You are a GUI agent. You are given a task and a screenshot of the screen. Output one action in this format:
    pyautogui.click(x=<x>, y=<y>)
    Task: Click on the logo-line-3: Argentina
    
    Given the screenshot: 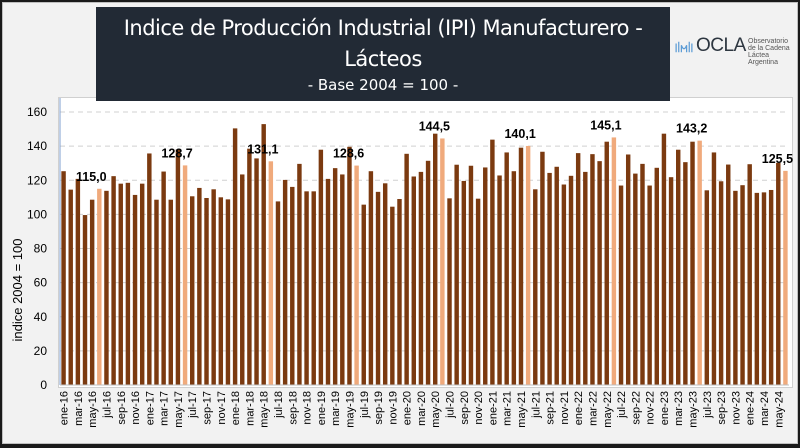 What is the action you would take?
    pyautogui.click(x=763, y=62)
    